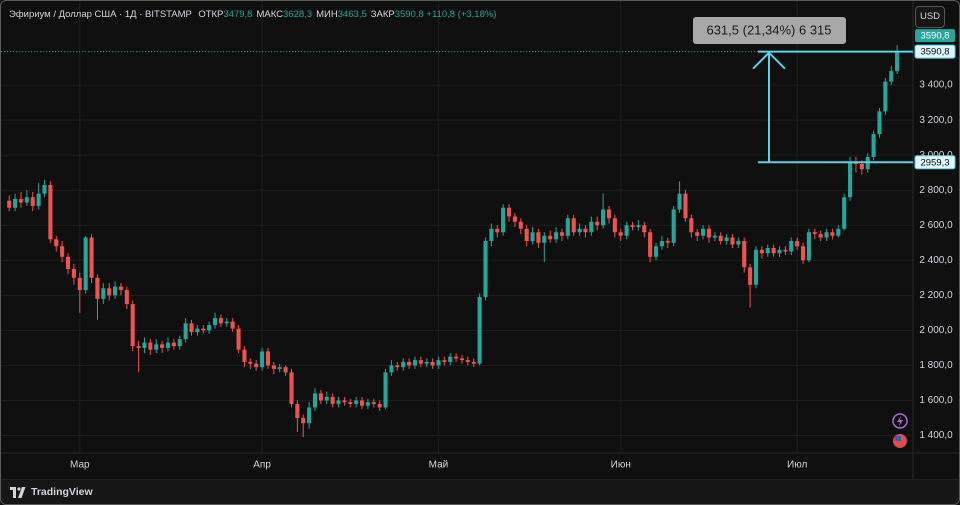 This screenshot has width=960, height=505. What do you see at coordinates (930, 17) in the screenshot?
I see `currency-button: USD` at bounding box center [930, 17].